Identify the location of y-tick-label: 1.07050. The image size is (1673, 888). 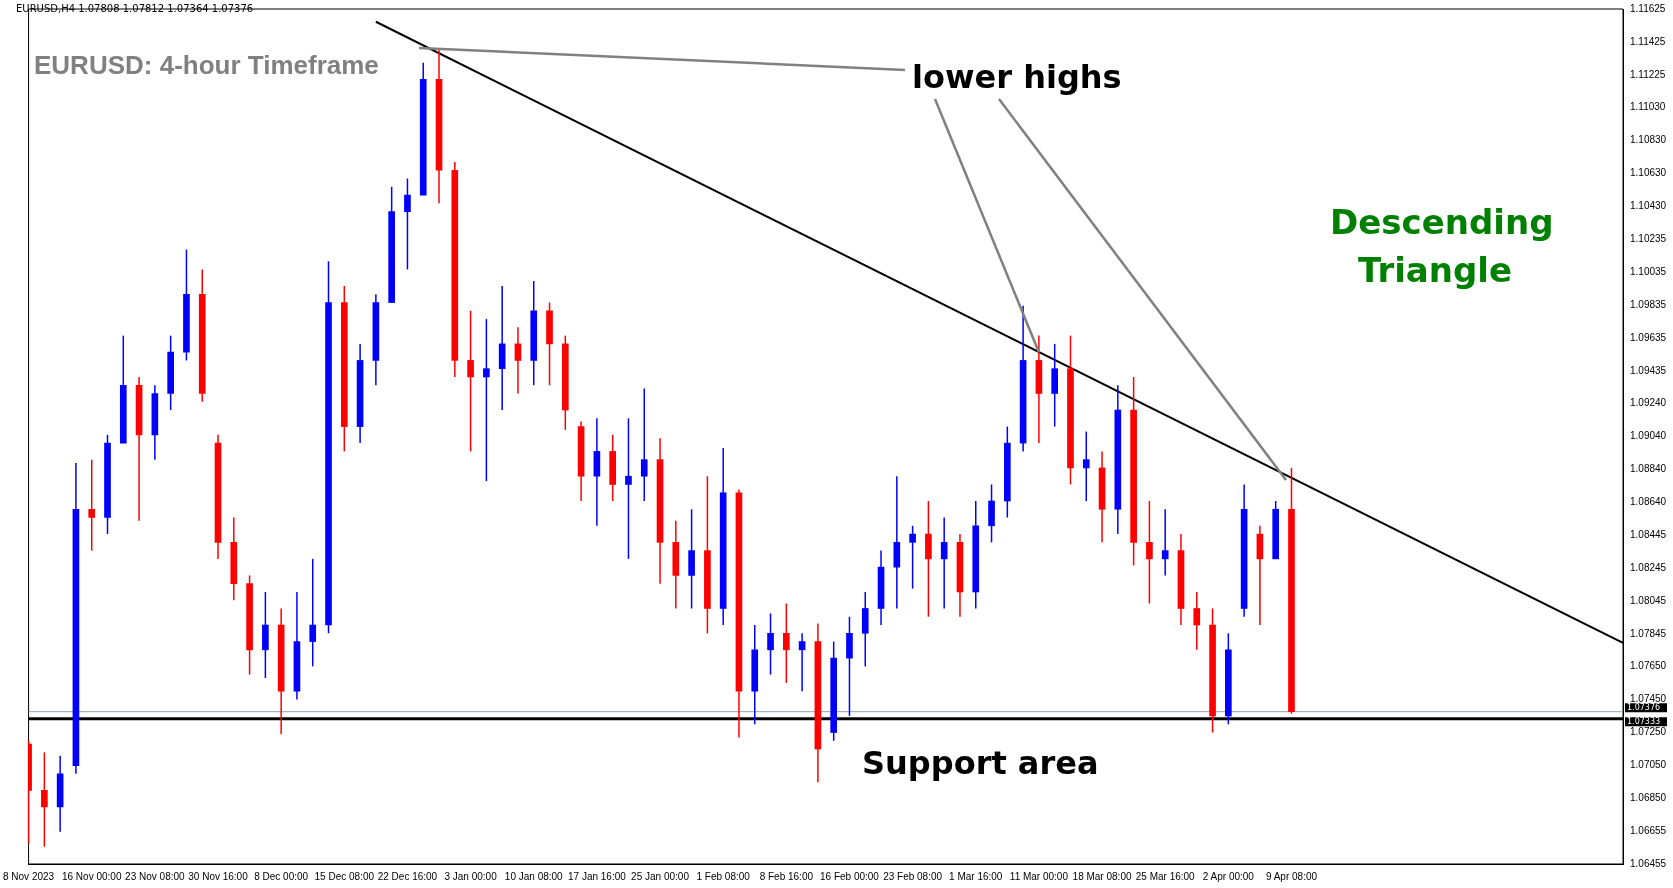
(1648, 765).